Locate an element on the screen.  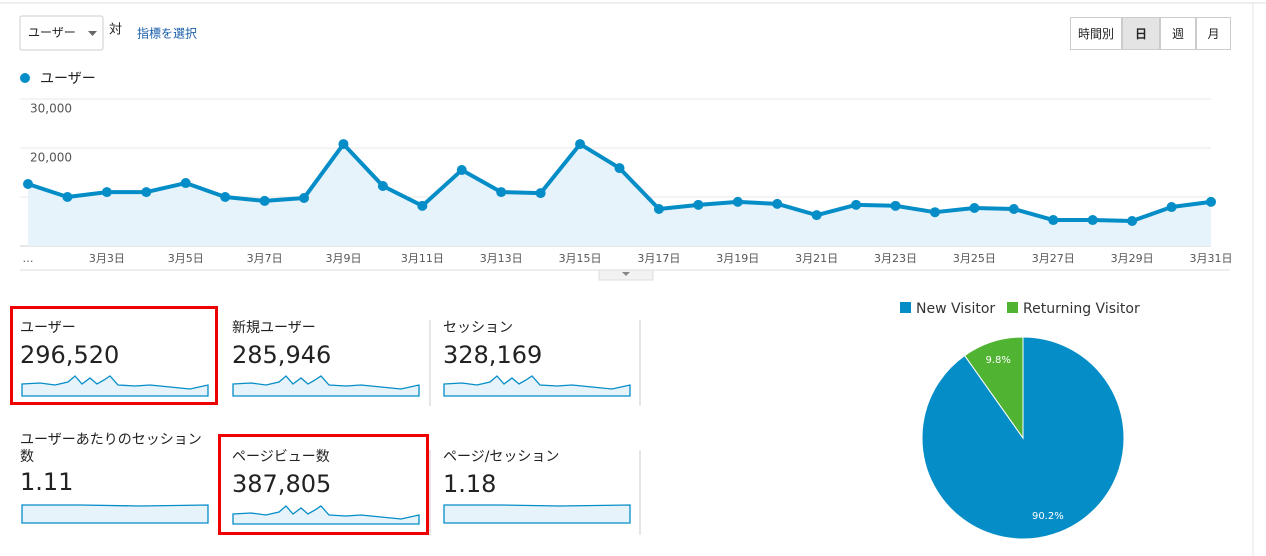
metric-value: 387,805 is located at coordinates (282, 484).